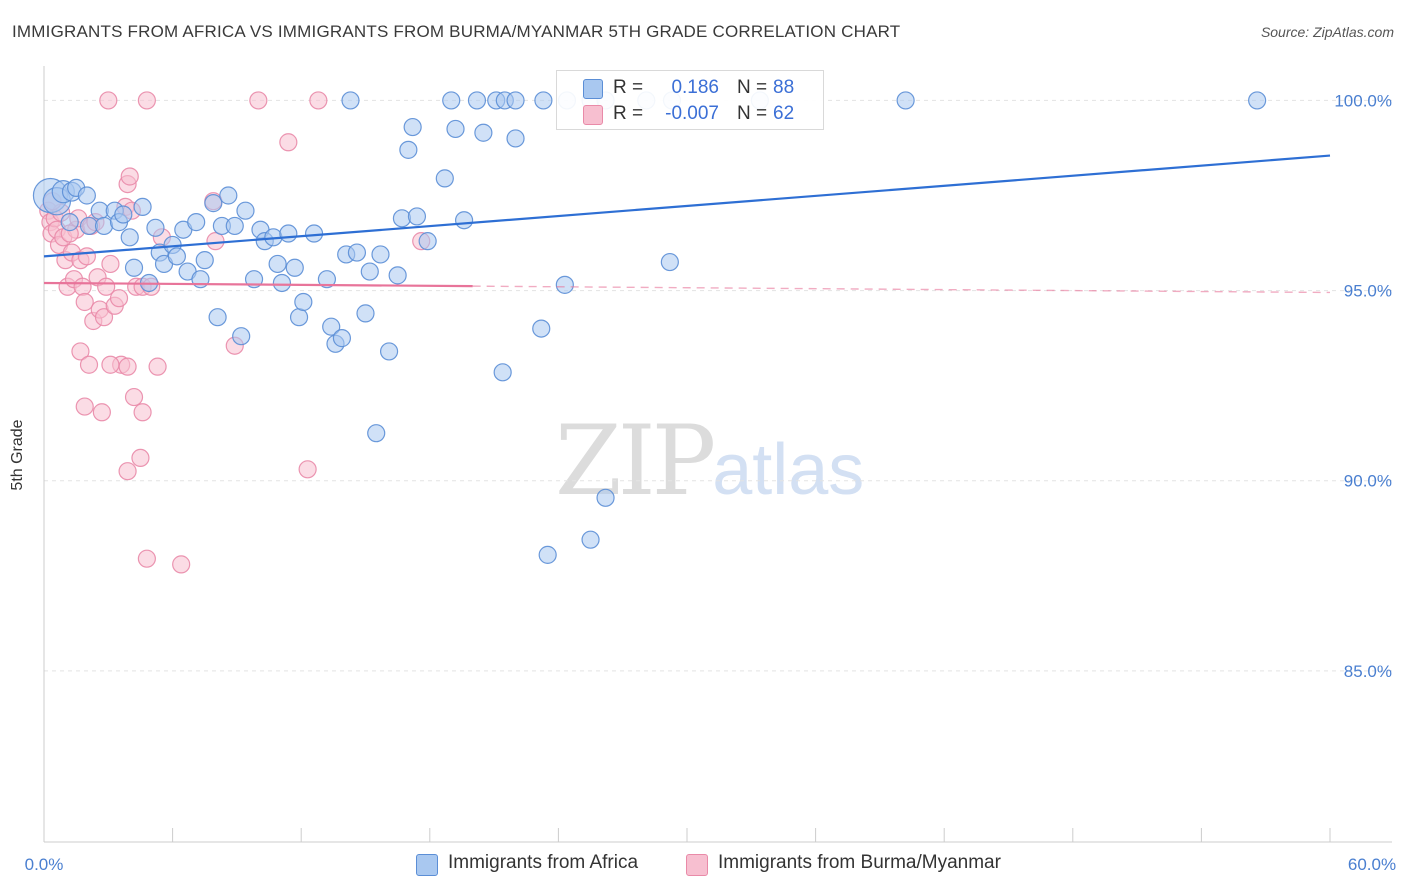  What do you see at coordinates (427, 865) in the screenshot?
I see `legend-africa-swatch` at bounding box center [427, 865].